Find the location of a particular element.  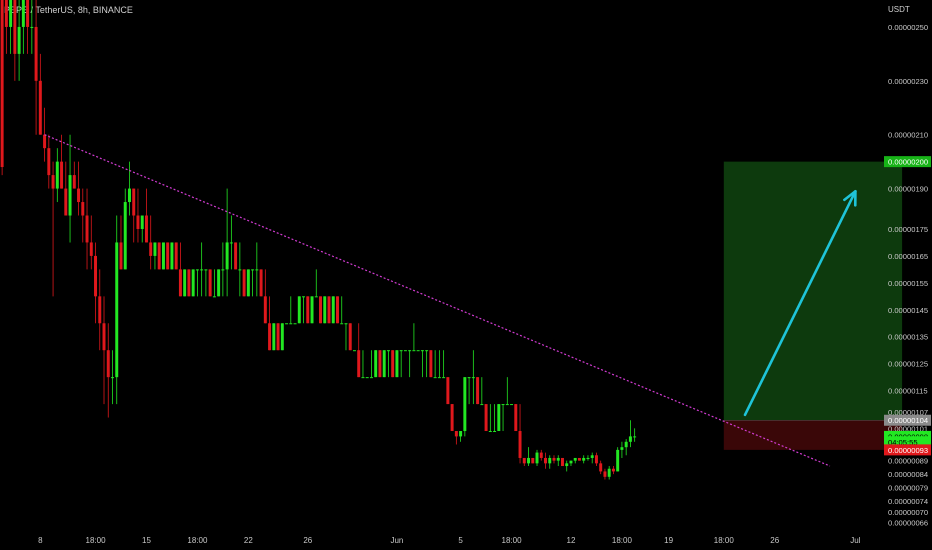

price-tick-label: 0.00000107 is located at coordinates (908, 412).